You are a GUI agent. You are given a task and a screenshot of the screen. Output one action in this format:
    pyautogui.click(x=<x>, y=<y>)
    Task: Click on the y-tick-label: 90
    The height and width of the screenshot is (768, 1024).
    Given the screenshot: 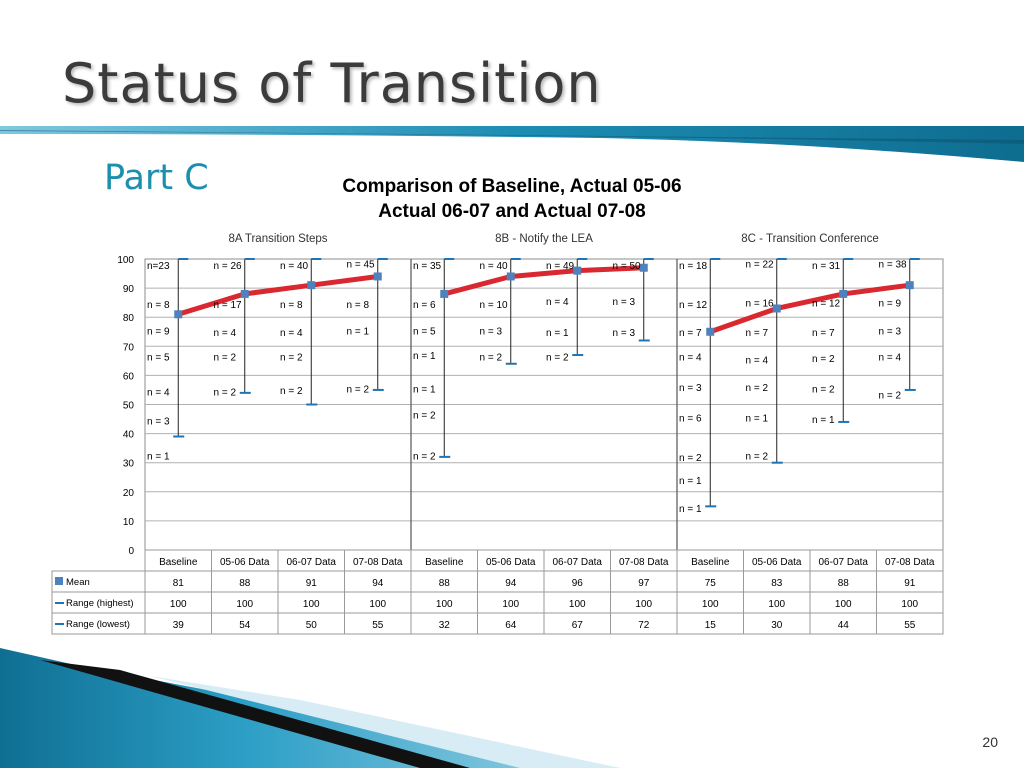 What is the action you would take?
    pyautogui.click(x=129, y=289)
    